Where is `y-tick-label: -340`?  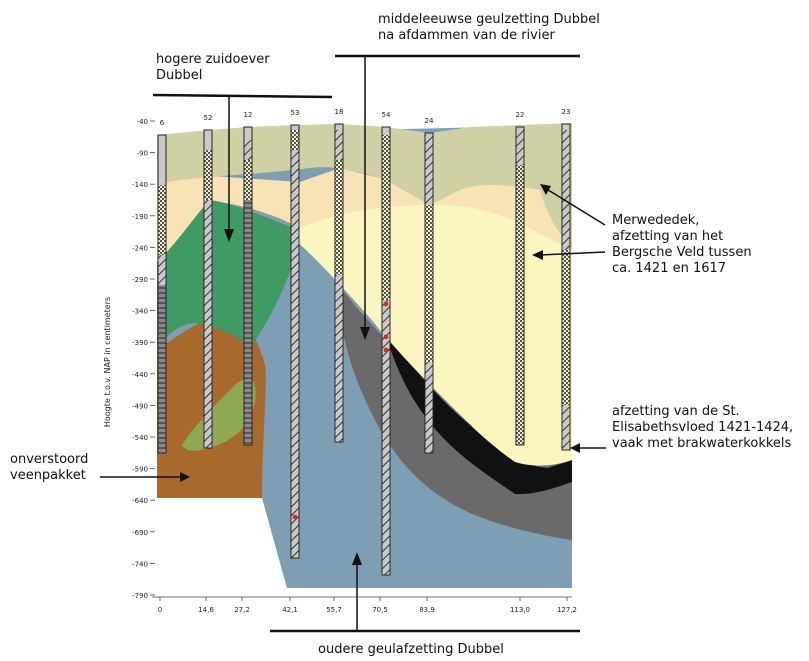
y-tick-label: -340 is located at coordinates (140, 312).